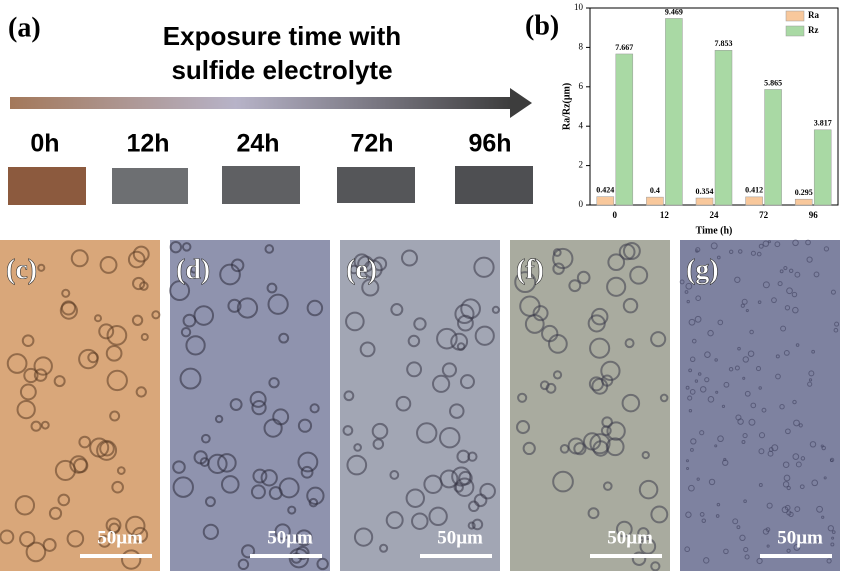 The image size is (844, 571). I want to click on value-label: 7.667, so click(624, 47).